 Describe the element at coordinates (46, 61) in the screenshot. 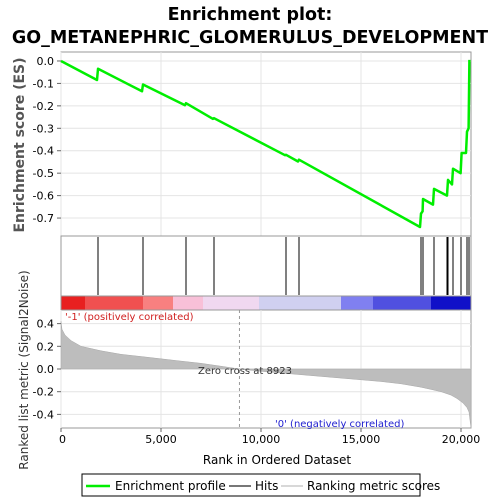

I see `es-y-tick-label: 0.0` at that location.